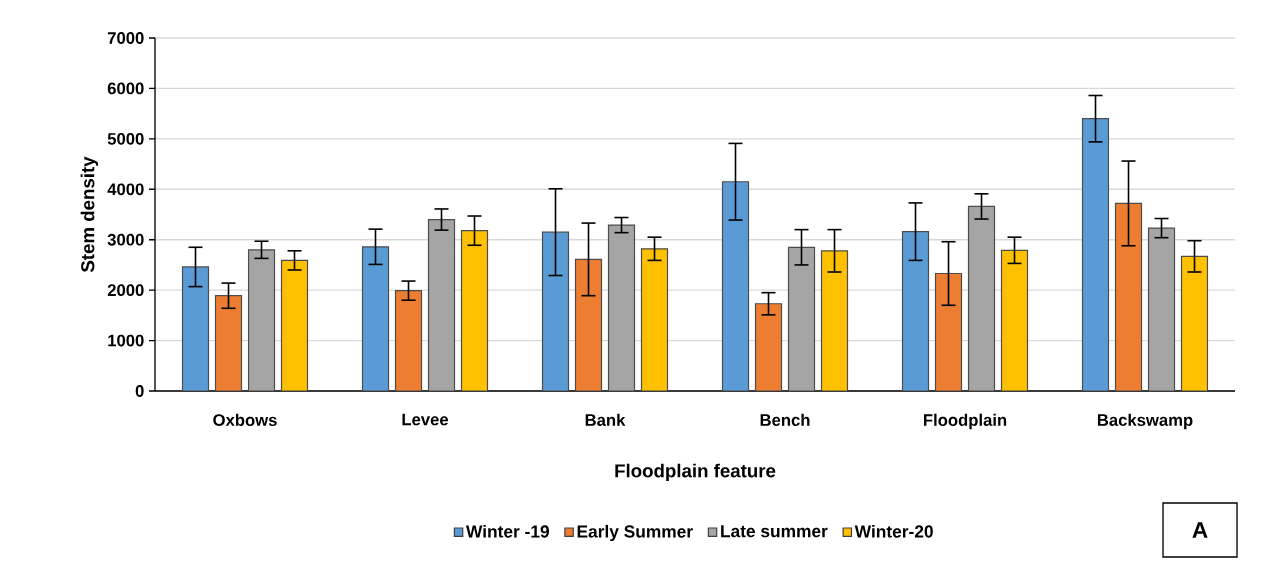  I want to click on y-axis-title: Stem density, so click(89, 214).